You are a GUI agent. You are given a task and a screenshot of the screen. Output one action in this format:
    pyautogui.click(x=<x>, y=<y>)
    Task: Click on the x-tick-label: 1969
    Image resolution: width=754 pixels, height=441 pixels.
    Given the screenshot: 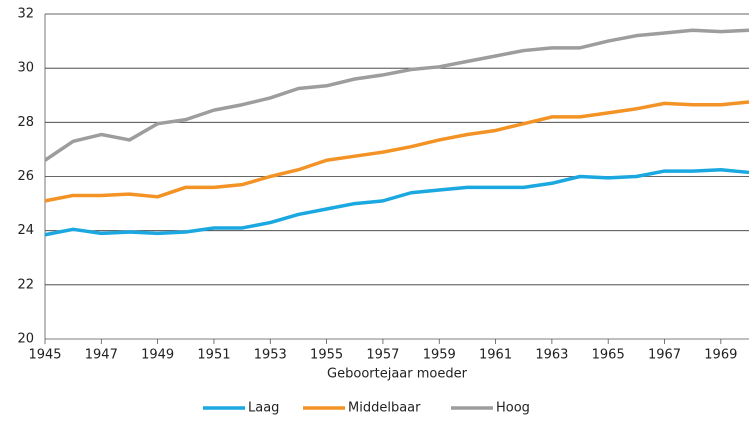 What is the action you would take?
    pyautogui.click(x=720, y=355)
    